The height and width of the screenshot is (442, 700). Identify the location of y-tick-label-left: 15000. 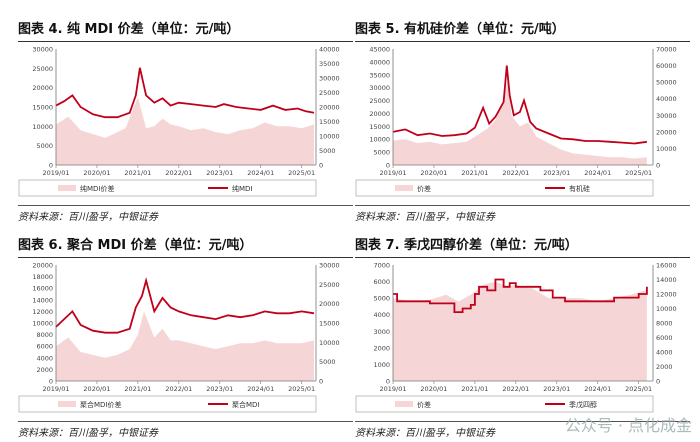
(379, 127).